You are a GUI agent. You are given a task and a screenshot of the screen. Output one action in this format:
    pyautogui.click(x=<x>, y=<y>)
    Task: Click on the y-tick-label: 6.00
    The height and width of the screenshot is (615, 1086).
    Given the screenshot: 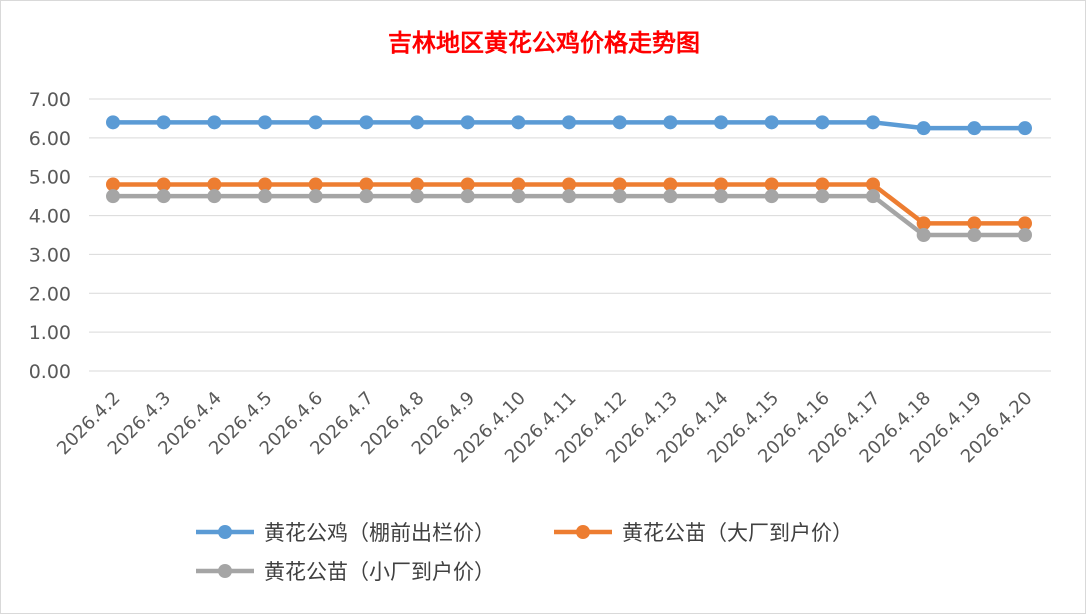 What is the action you would take?
    pyautogui.click(x=50, y=139)
    